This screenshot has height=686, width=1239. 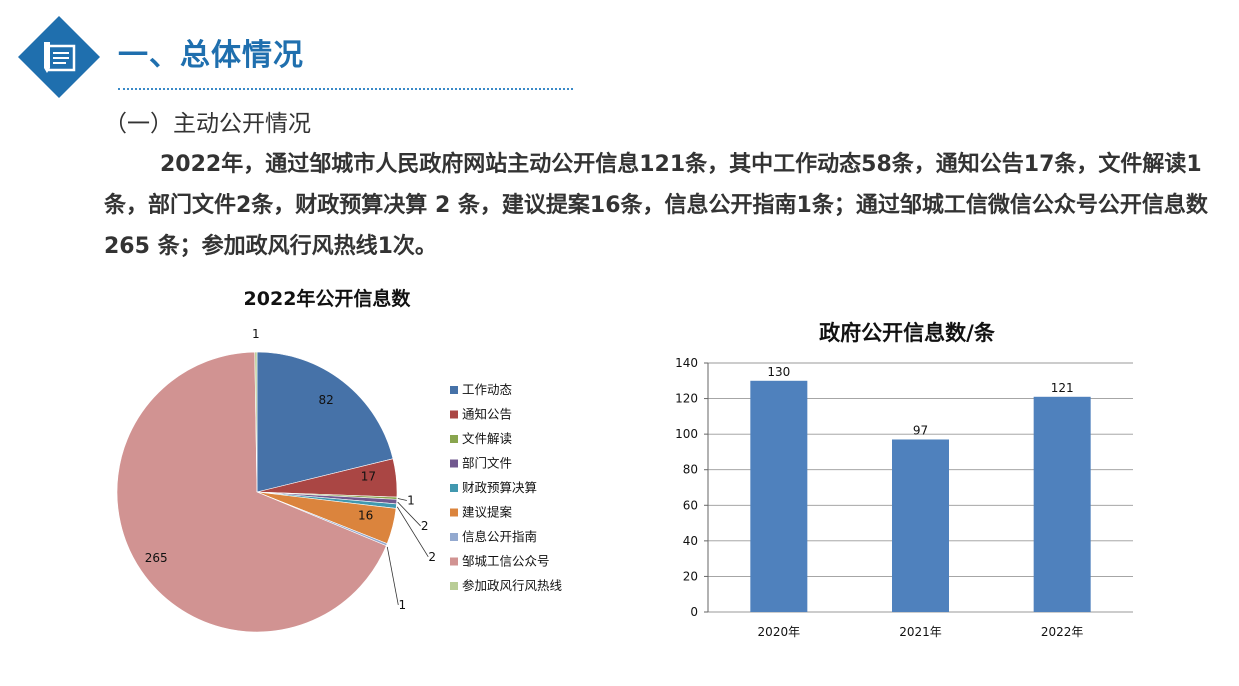 What do you see at coordinates (499, 536) in the screenshot?
I see `legend-label: 信息公开指南` at bounding box center [499, 536].